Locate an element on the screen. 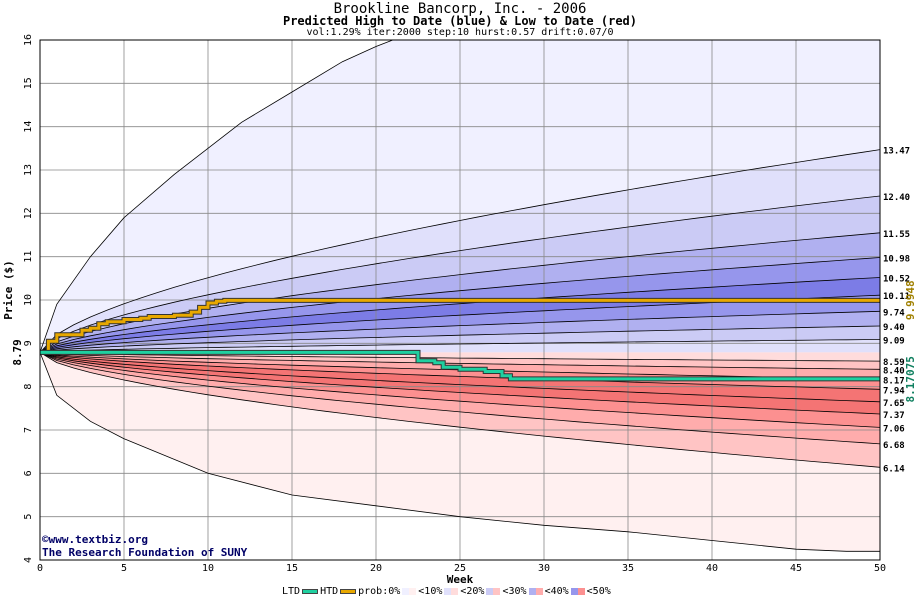 This screenshot has height=600, width=920. x-tick-label: 15 is located at coordinates (292, 568).